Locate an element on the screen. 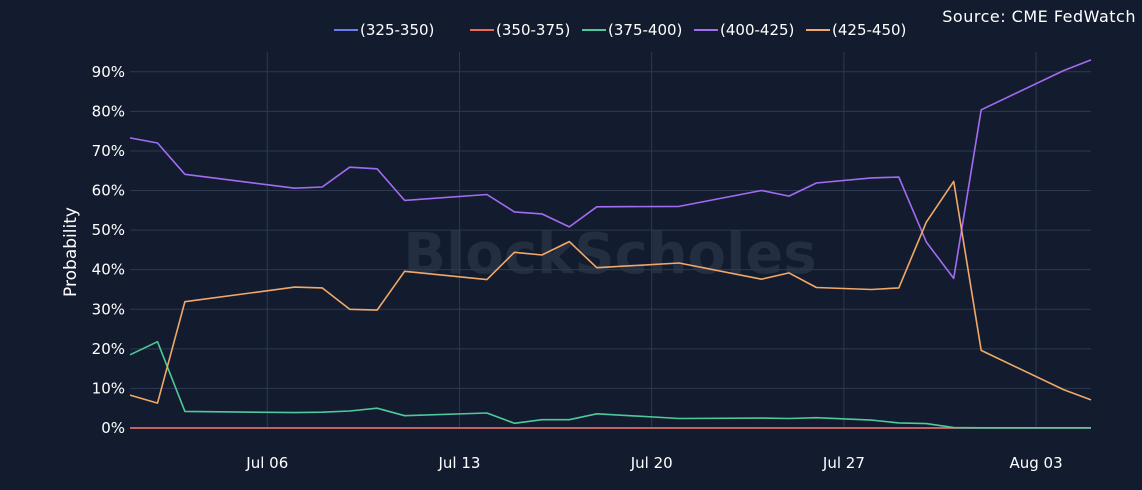 The image size is (1142, 490). y-tick-label: 80% is located at coordinates (108, 111).